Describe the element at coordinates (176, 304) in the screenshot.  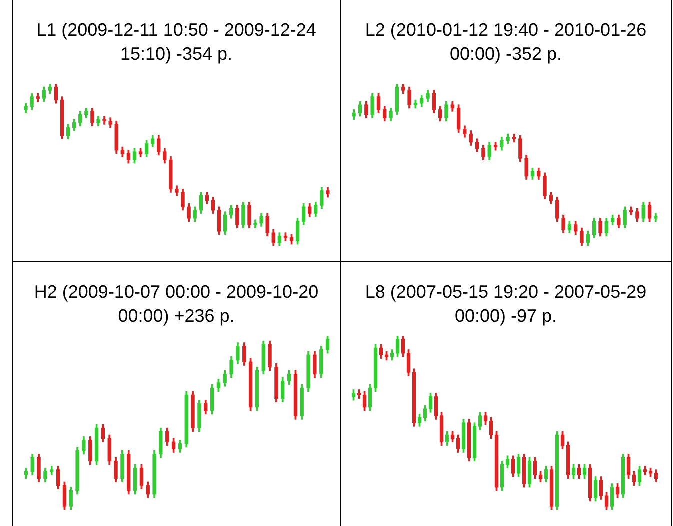
I see `chart-title: H2 (2009-10-07 00:00 - 2009-10-20 00:00) +236 p.` at that location.